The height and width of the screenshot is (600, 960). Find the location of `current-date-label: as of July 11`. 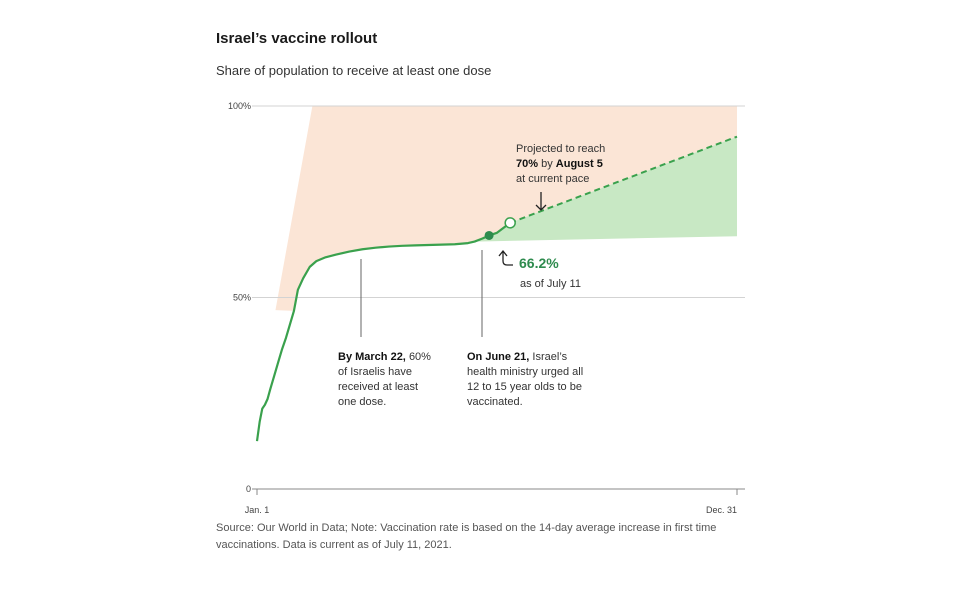

current-date-label: as of July 11 is located at coordinates (550, 284).